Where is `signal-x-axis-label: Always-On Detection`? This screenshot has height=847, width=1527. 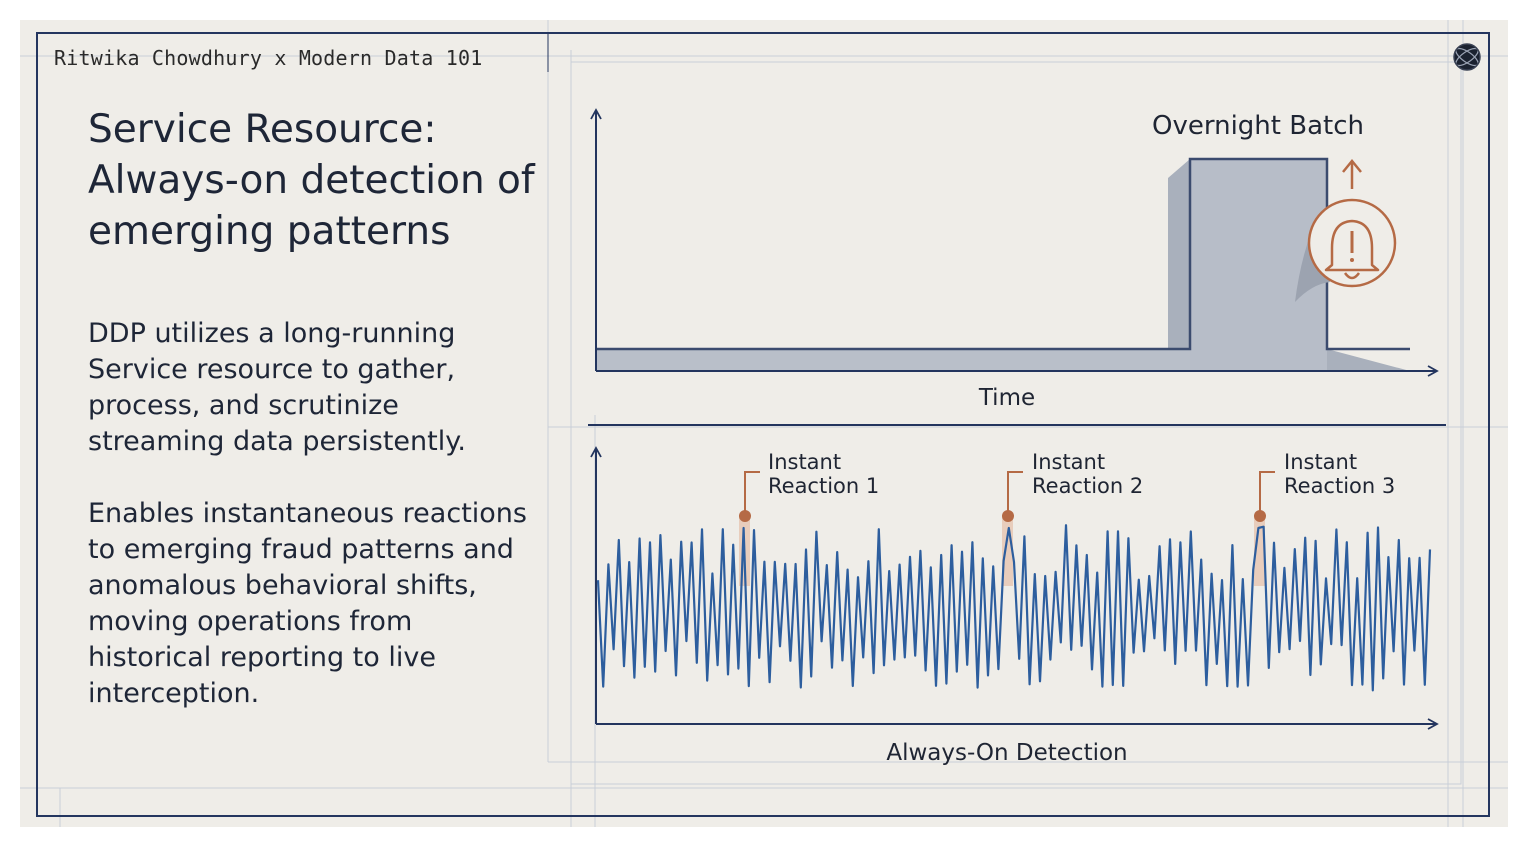 signal-x-axis-label: Always-On Detection is located at coordinates (1006, 753).